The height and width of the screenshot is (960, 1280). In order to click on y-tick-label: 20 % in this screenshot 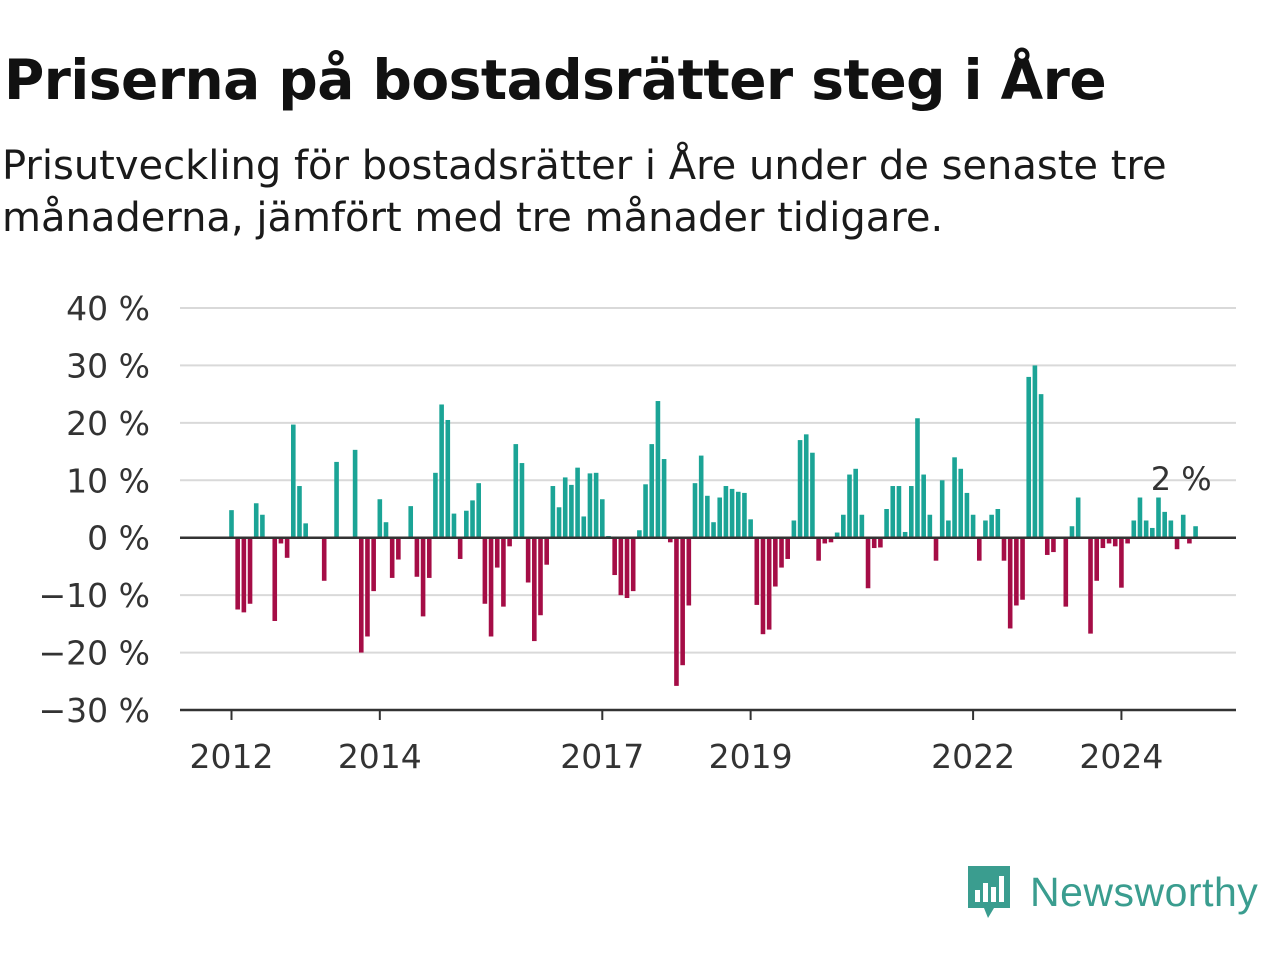, I will do `click(108, 423)`.